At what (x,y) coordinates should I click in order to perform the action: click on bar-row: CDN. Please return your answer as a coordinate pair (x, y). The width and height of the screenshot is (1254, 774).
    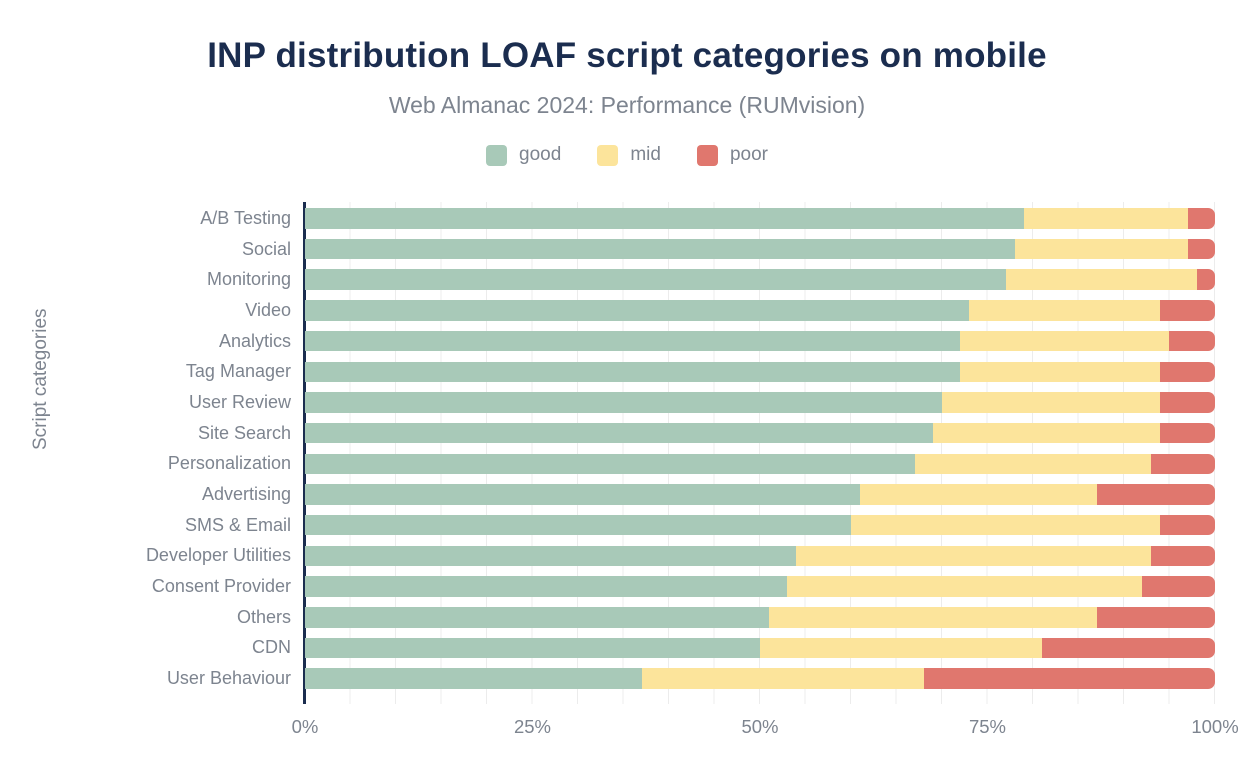
    Looking at the image, I should click on (627, 648).